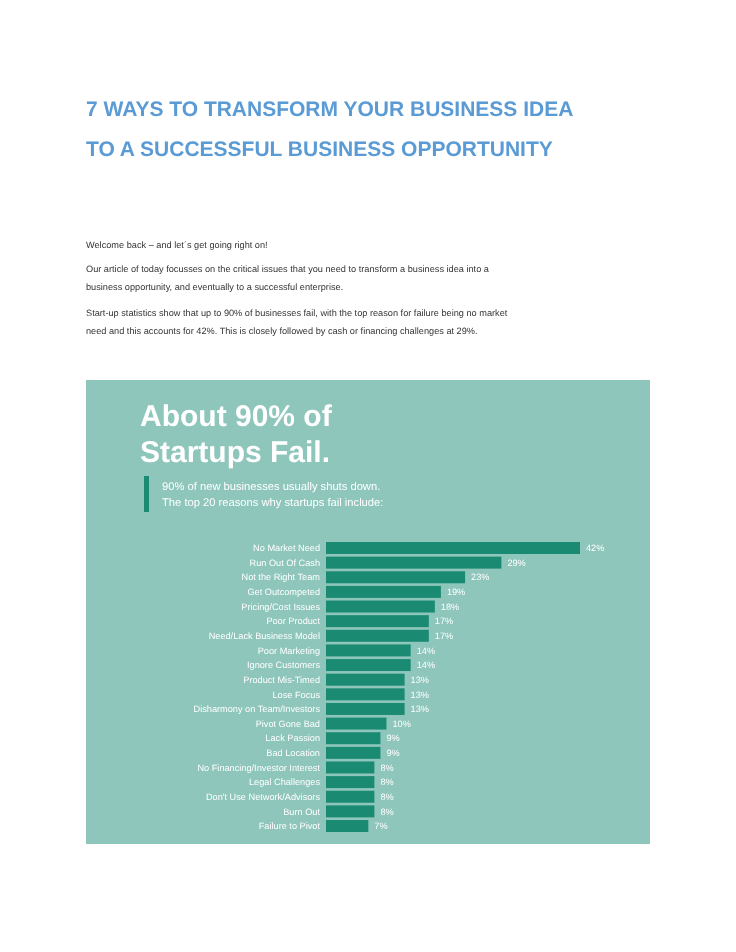 The height and width of the screenshot is (952, 736). I want to click on text: 7 WAYS TO TRANSFORM YOUR BUSINESS IDEA, so click(330, 110).